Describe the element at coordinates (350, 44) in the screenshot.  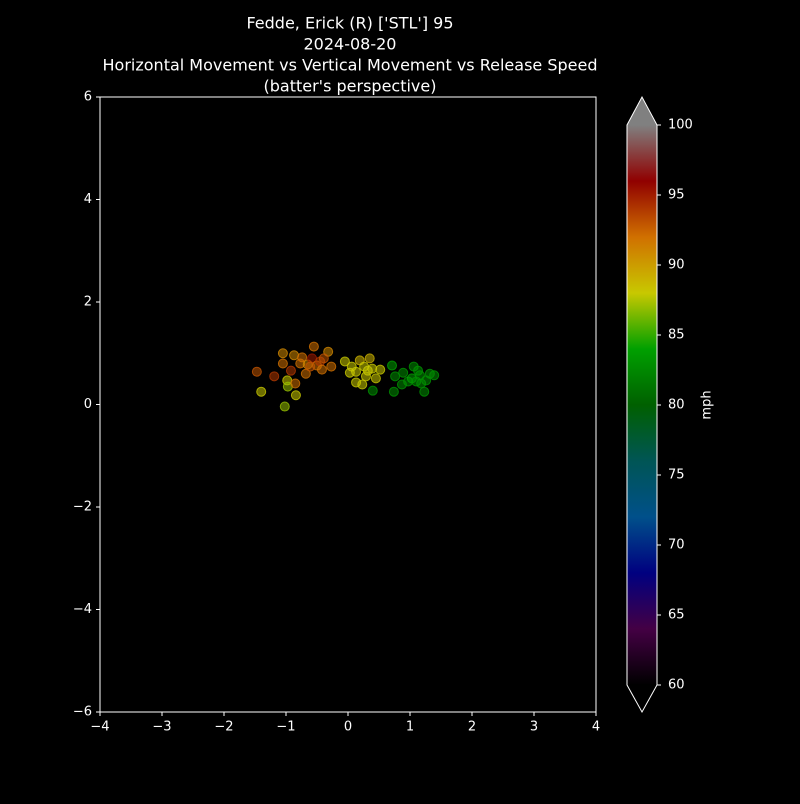
I see `chart-title: 2024-08-20` at that location.